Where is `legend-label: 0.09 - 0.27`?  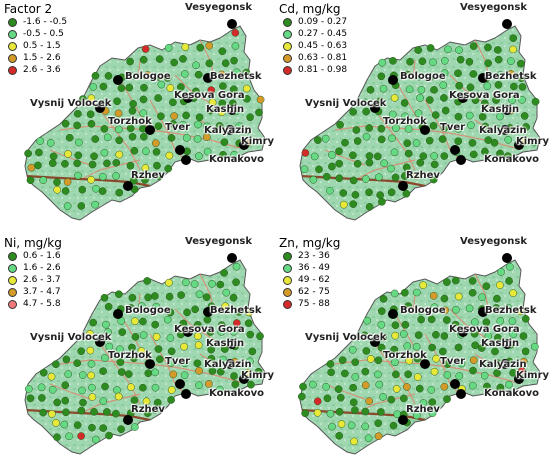 legend-label: 0.09 - 0.27 is located at coordinates (323, 22).